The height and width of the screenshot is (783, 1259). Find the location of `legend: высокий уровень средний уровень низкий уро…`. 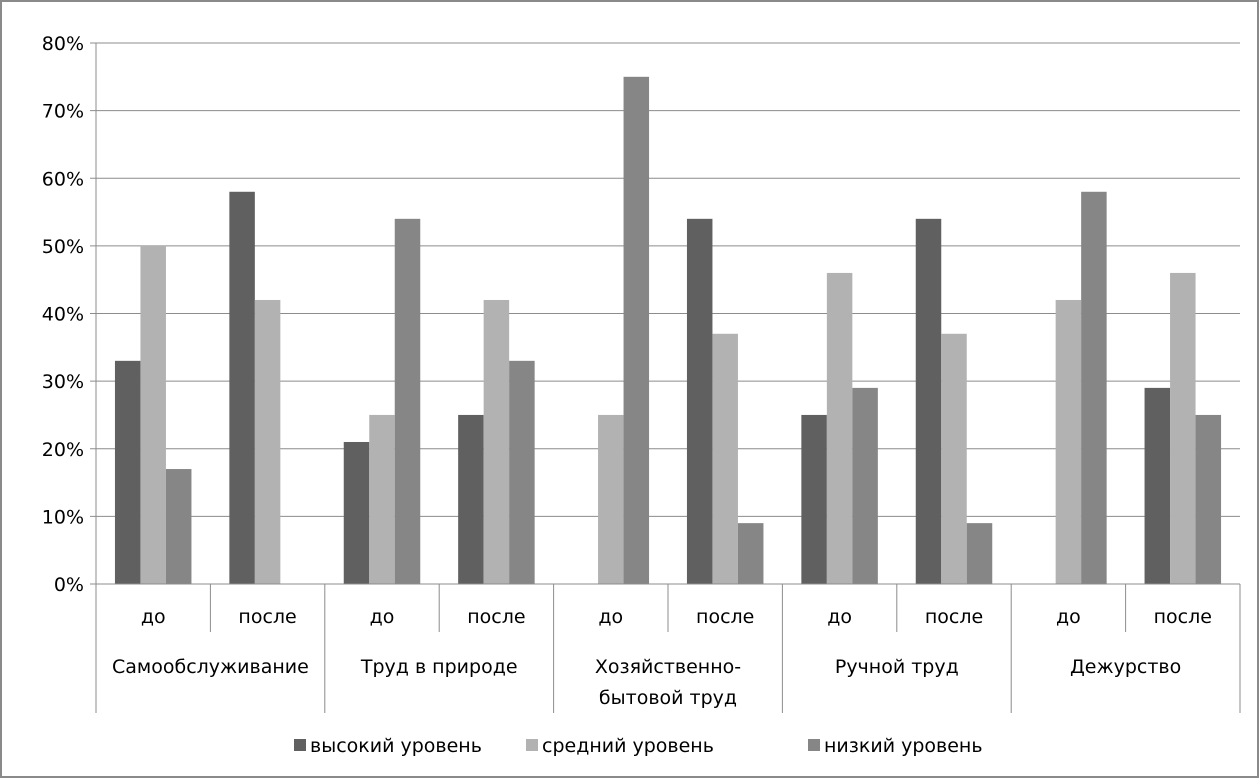

legend: высокий уровень средний уровень низкий уро… is located at coordinates (638, 746).